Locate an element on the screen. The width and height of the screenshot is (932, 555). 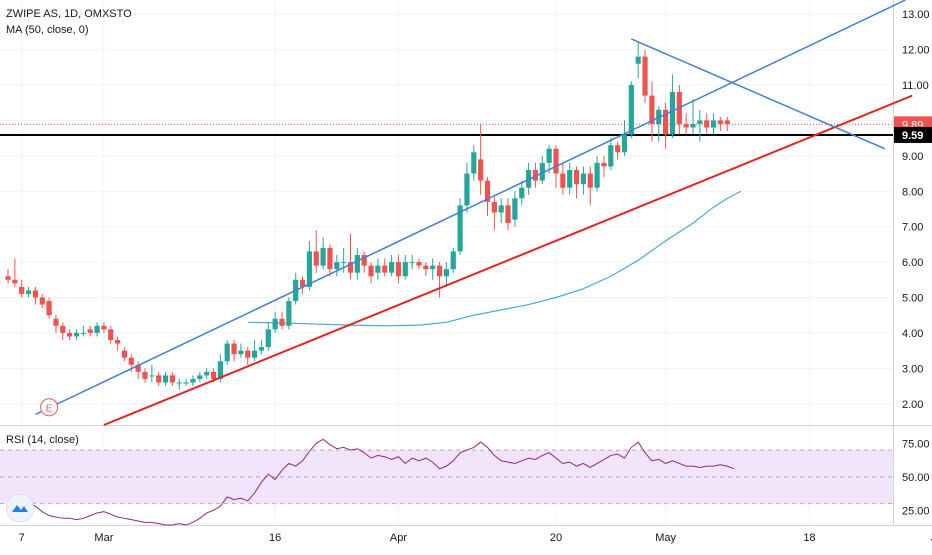
price-tick-label: 3.00 is located at coordinates (912, 369).